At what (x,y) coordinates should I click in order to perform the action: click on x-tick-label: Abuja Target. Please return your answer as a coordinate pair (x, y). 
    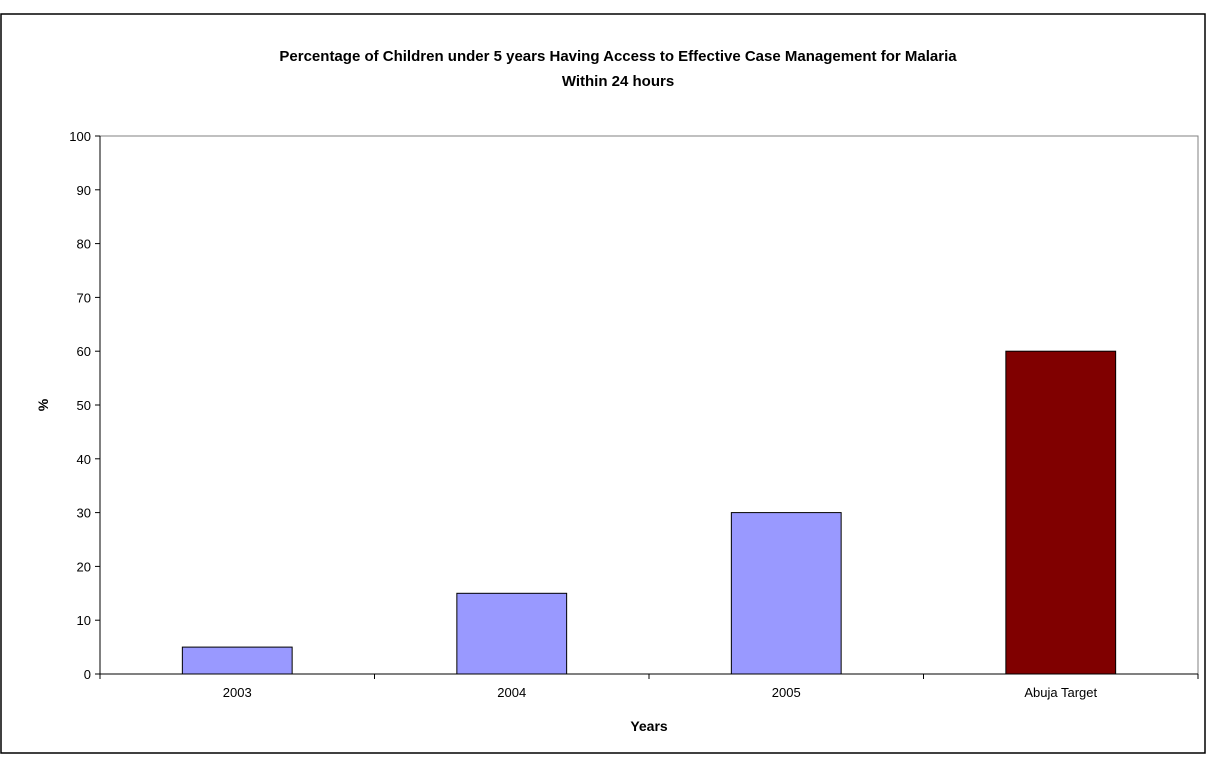
    Looking at the image, I should click on (1060, 692).